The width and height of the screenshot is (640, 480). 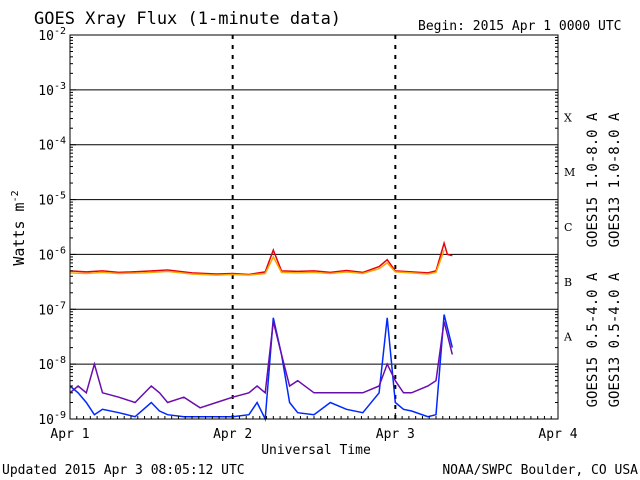 I want to click on flare-class-label: C, so click(x=568, y=227).